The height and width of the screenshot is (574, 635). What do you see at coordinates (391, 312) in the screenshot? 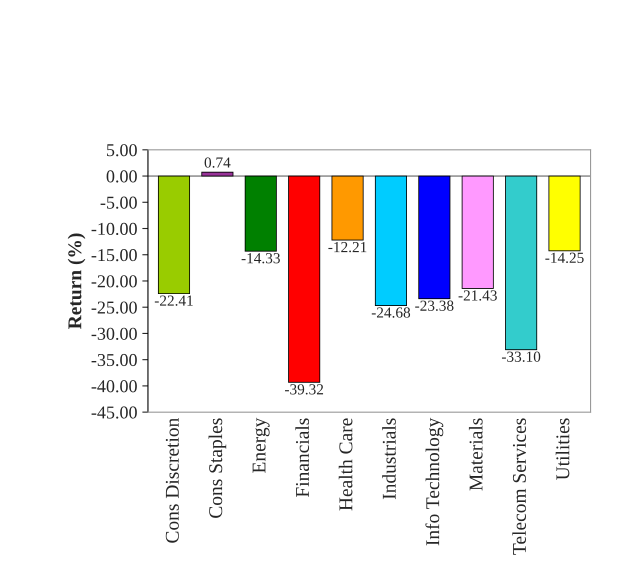
I see `data-label: -24.68` at bounding box center [391, 312].